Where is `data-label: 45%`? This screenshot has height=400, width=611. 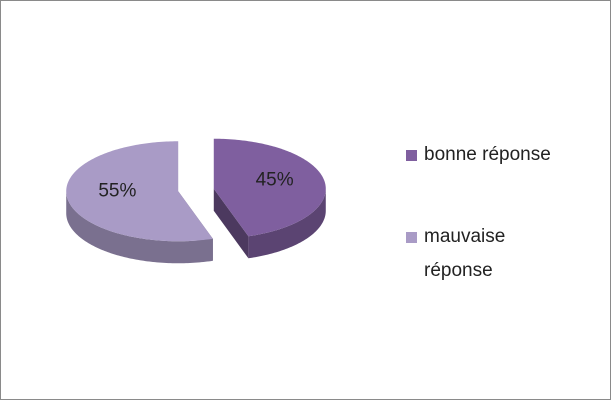
data-label: 45% is located at coordinates (275, 179).